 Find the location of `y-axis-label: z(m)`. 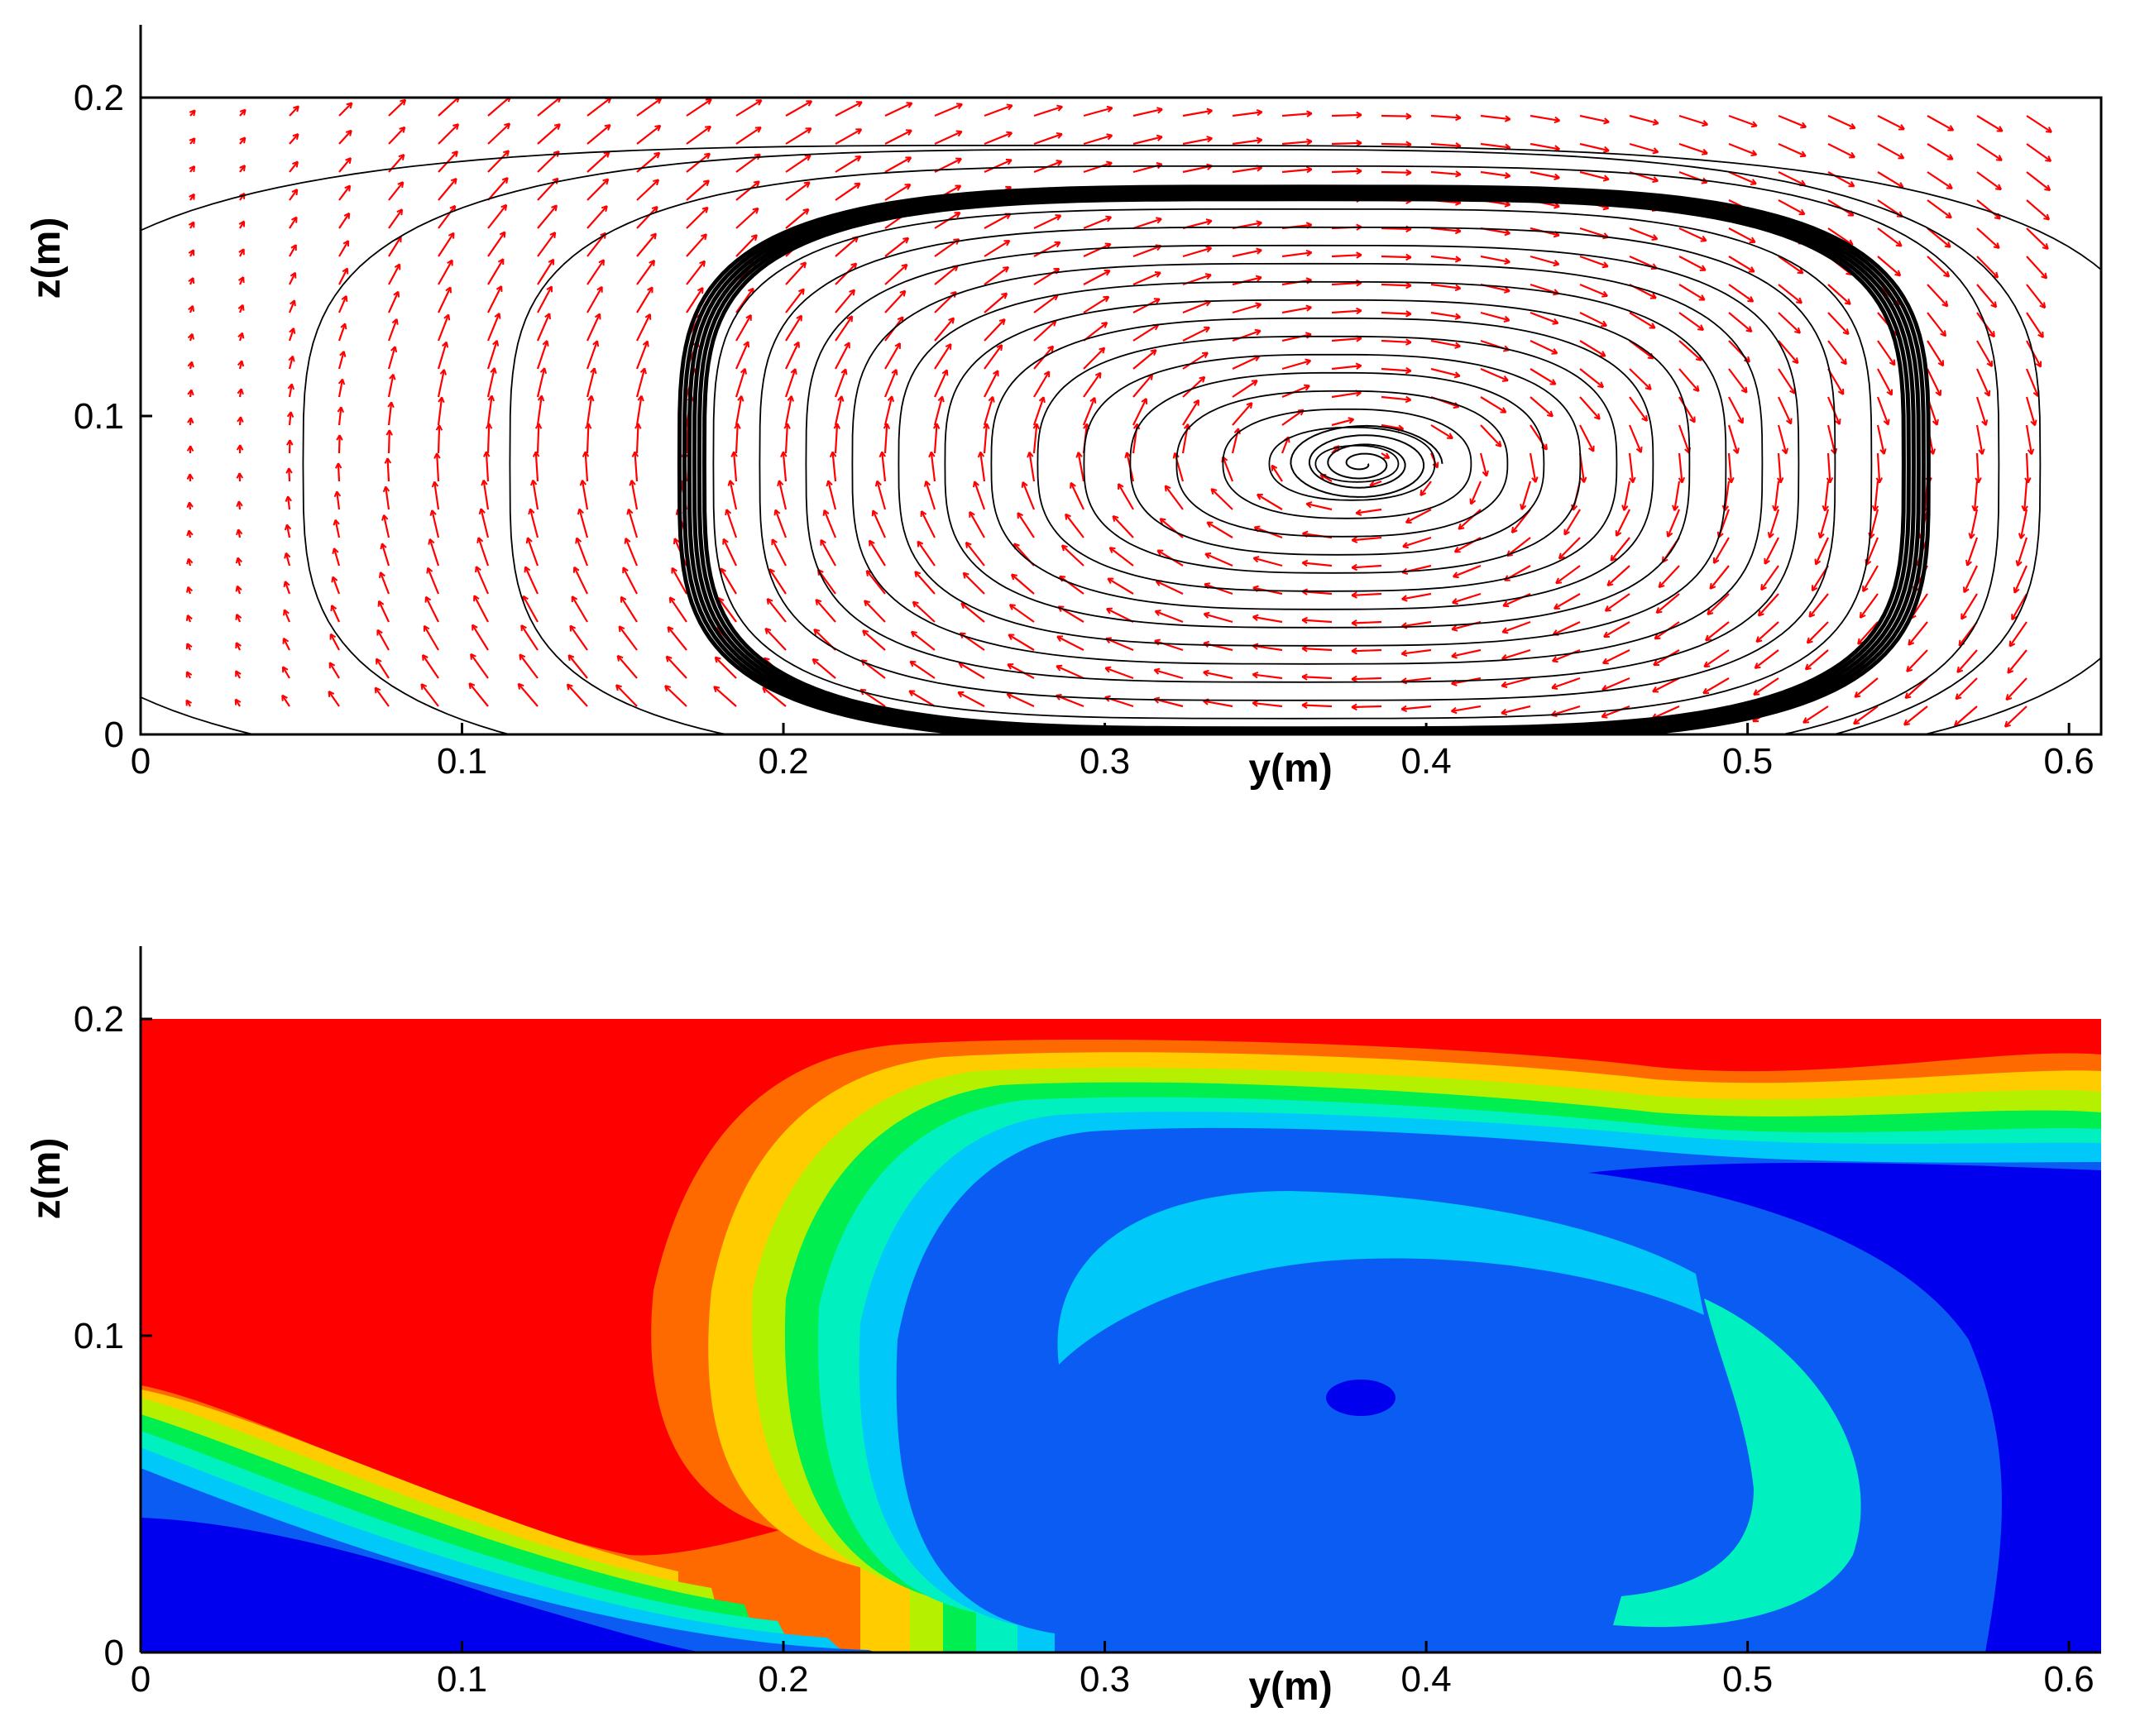

y-axis-label: z(m) is located at coordinates (47, 258).